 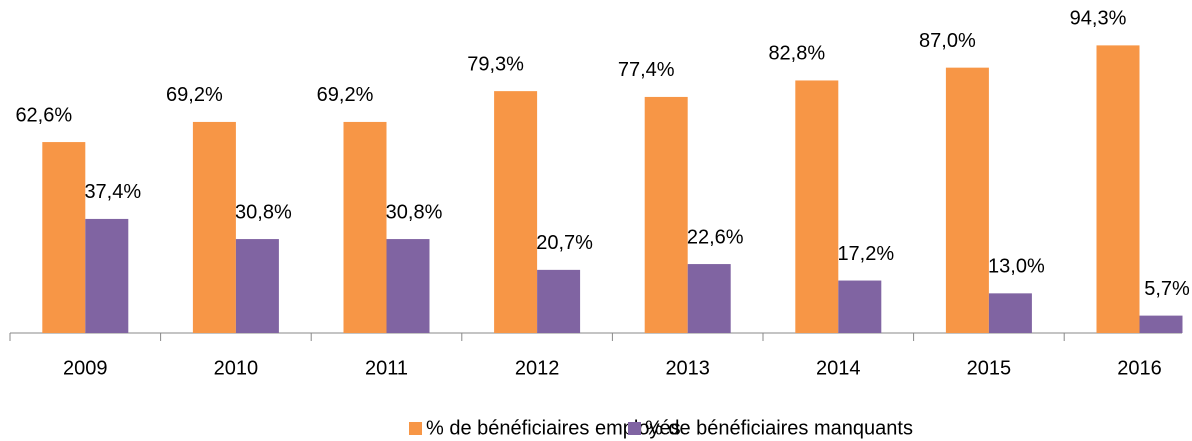 What do you see at coordinates (947, 41) in the screenshot?
I see `value-label: 87,0%` at bounding box center [947, 41].